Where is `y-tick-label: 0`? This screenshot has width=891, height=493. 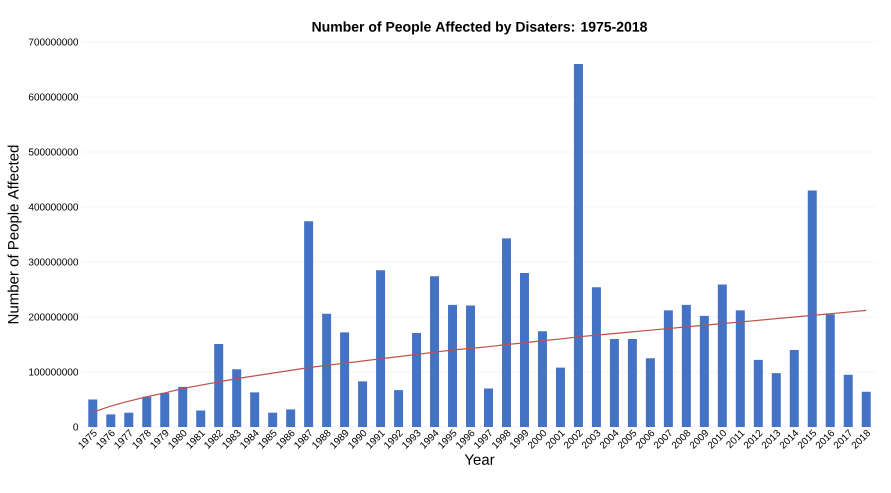
y-tick-label: 0 is located at coordinates (75, 427).